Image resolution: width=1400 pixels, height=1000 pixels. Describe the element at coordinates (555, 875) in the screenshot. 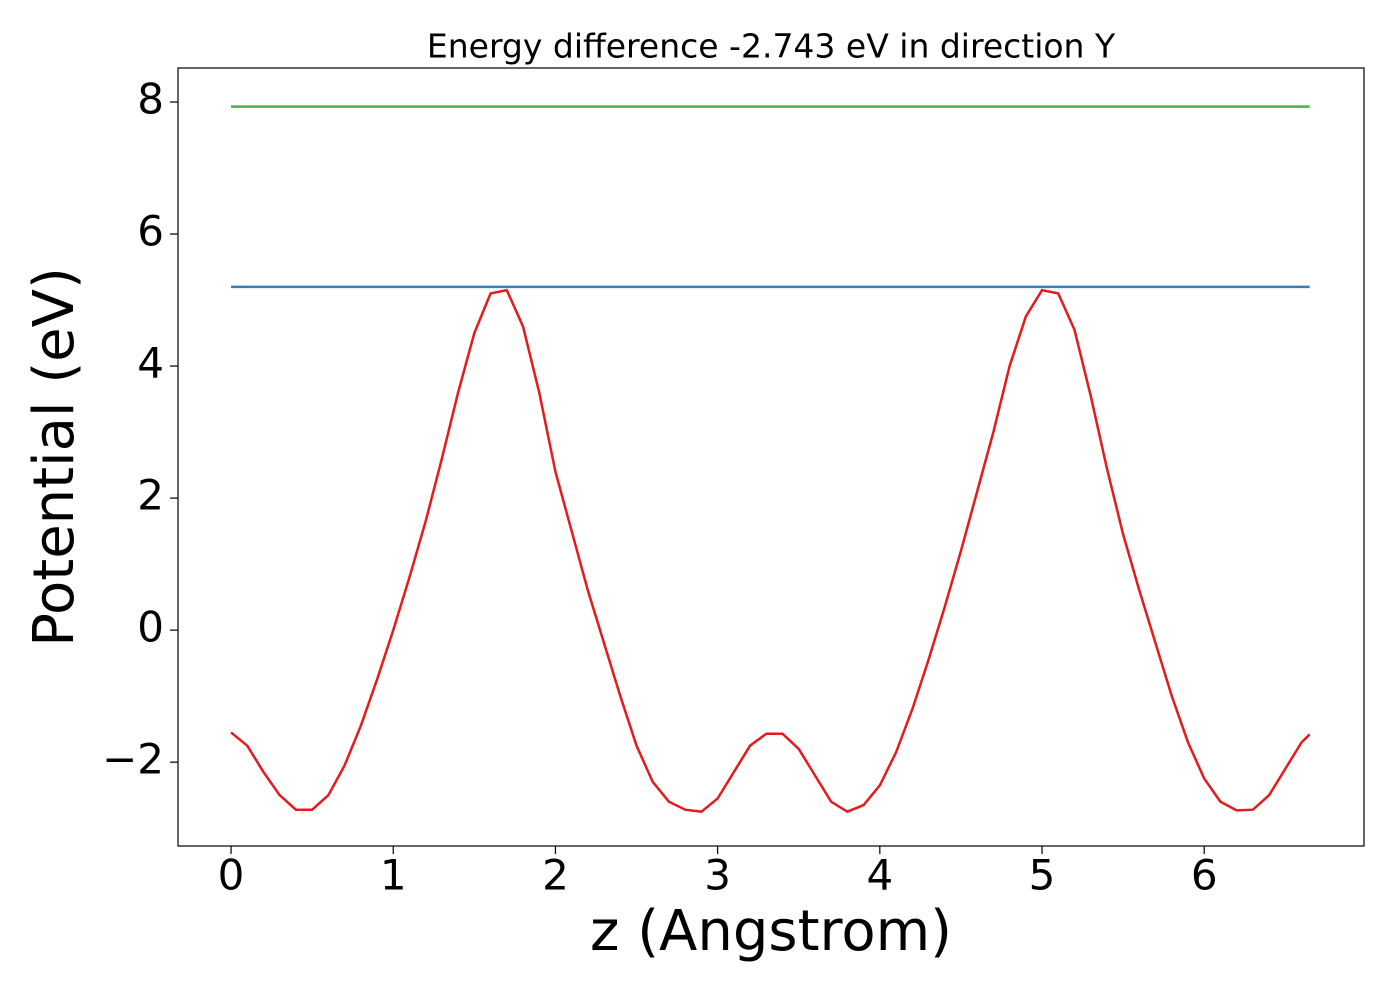

I see `x-tick-label: 2` at that location.